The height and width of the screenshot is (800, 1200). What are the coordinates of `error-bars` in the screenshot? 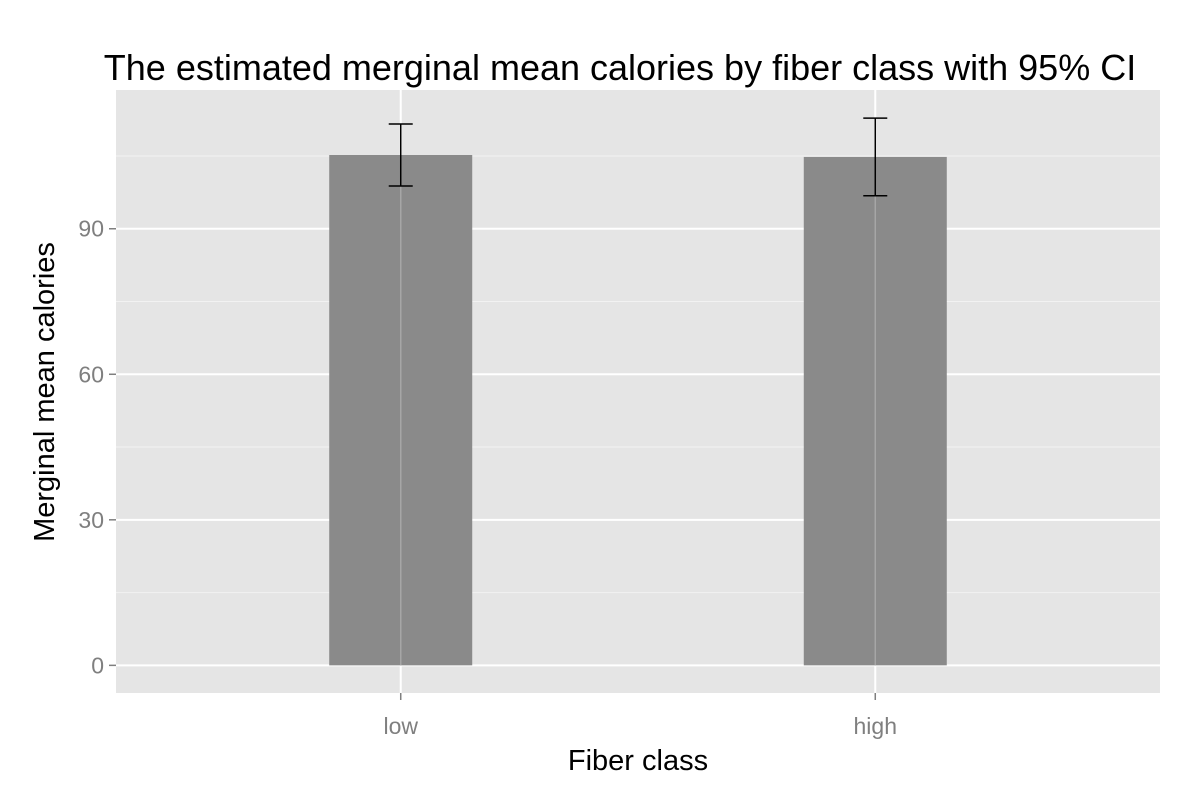 It's located at (638, 157).